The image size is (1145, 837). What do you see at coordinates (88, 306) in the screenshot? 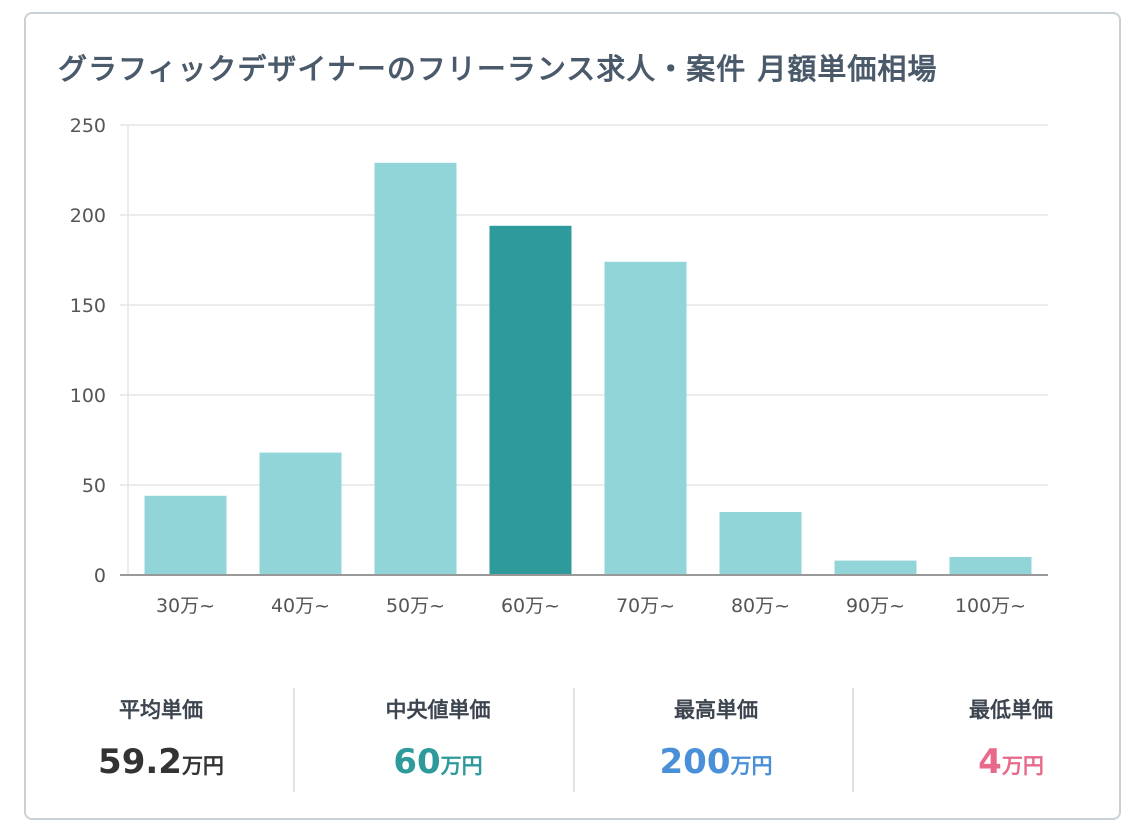
I see `y-tick-label: 150` at bounding box center [88, 306].